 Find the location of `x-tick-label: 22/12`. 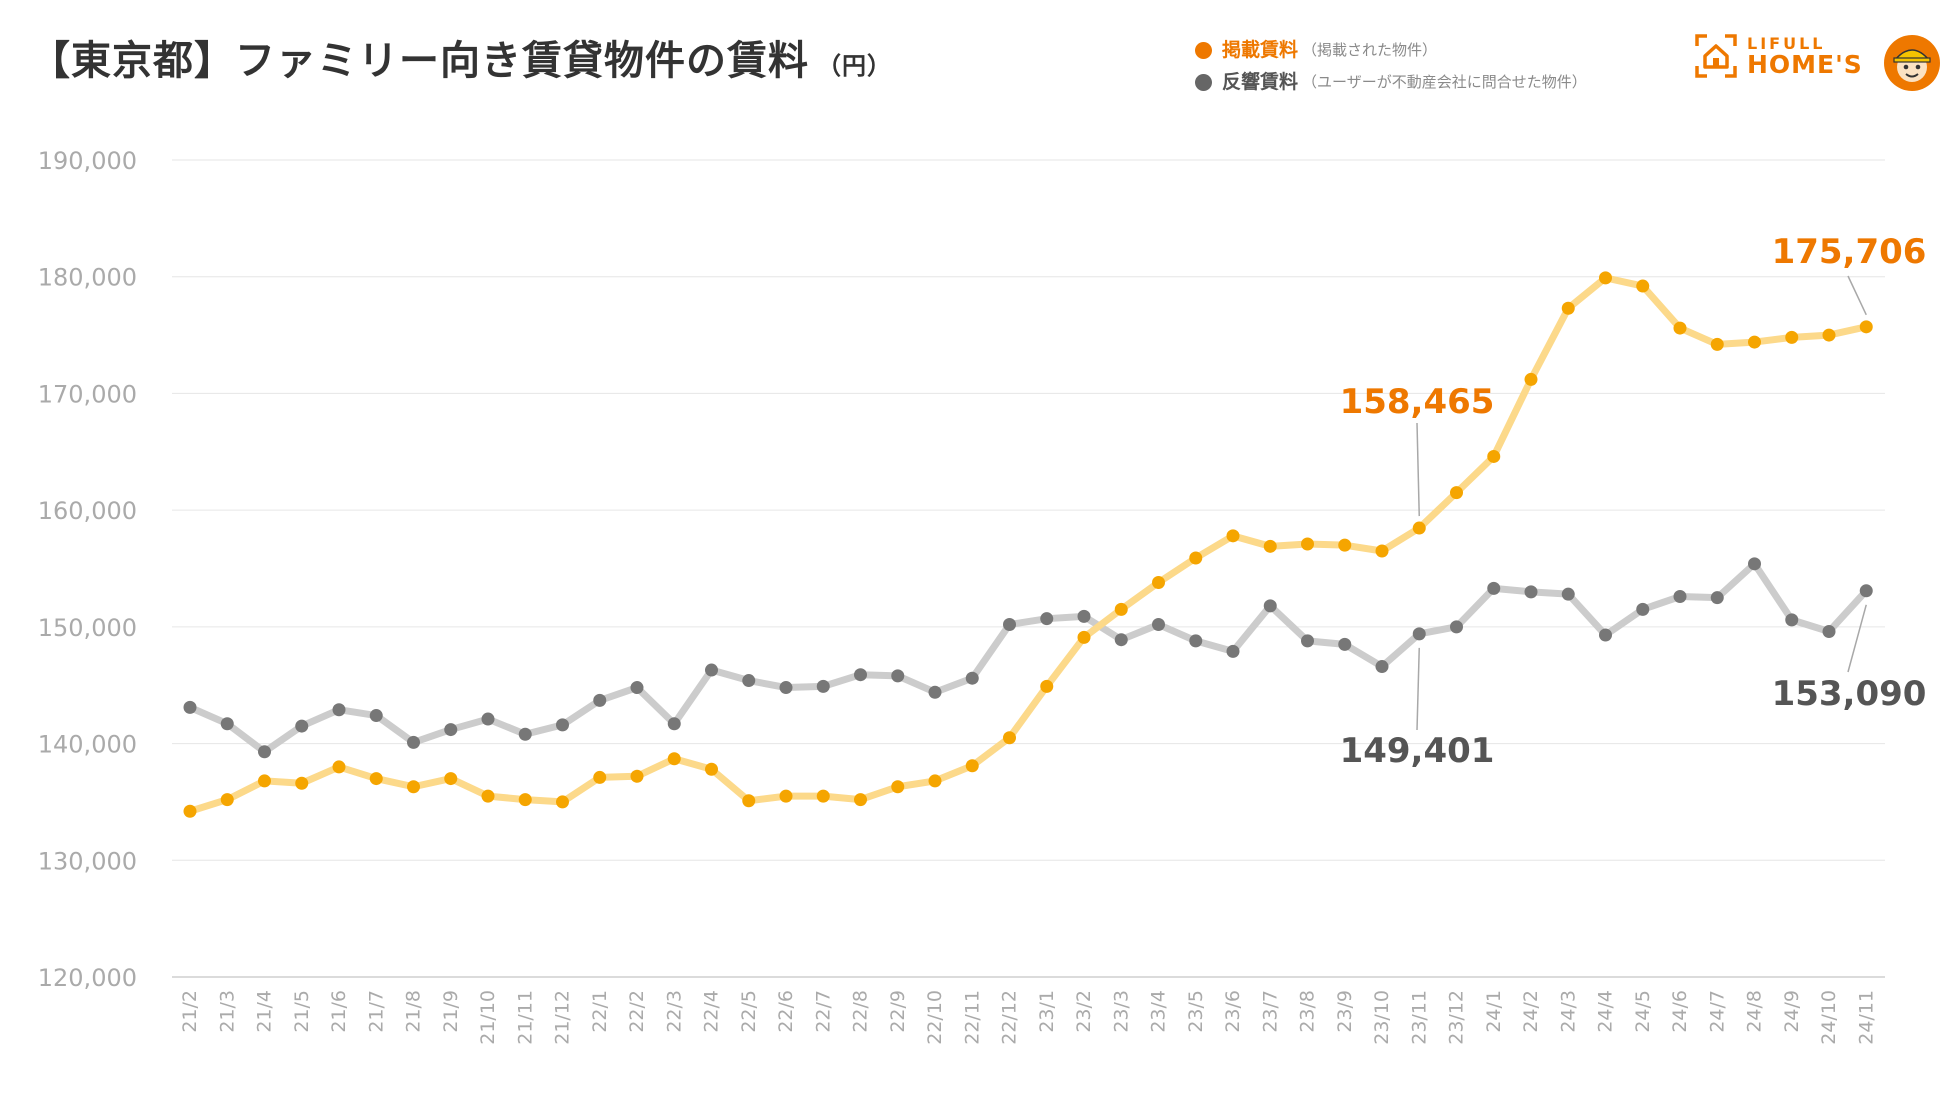

x-tick-label: 22/12 is located at coordinates (1010, 1017).